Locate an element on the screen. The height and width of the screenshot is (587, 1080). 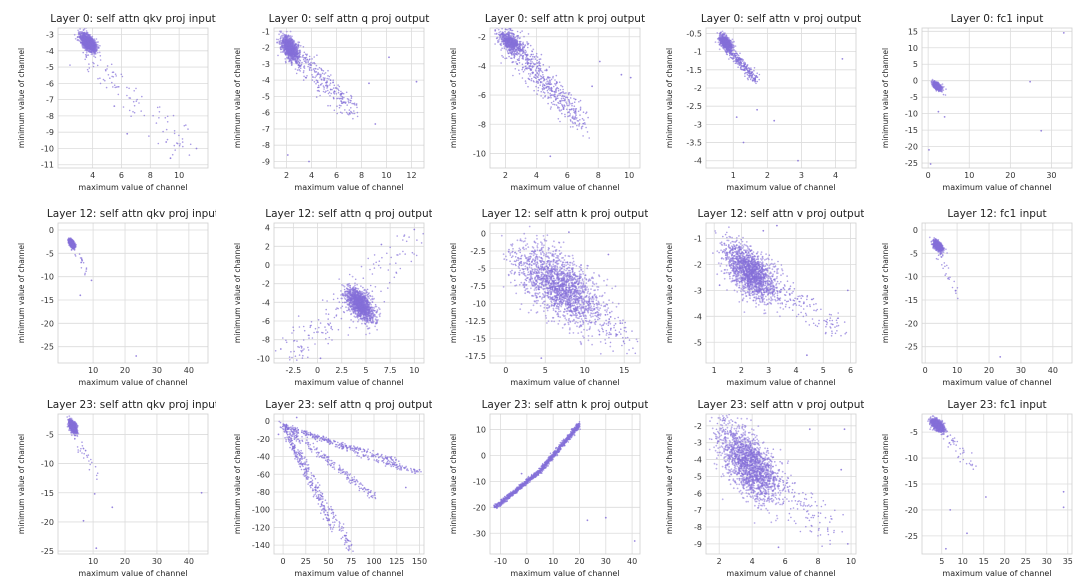
x-tick-label: 12 is located at coordinates (411, 175).